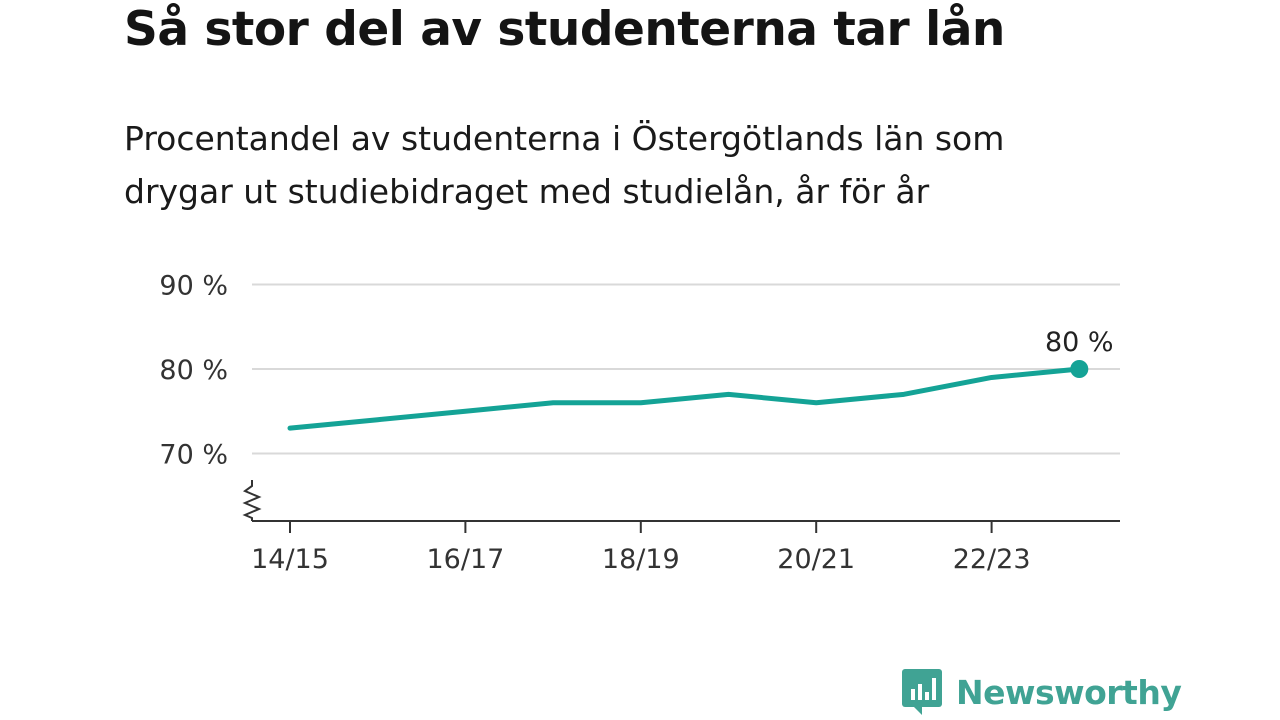 This screenshot has width=1280, height=720. What do you see at coordinates (685, 547) in the screenshot?
I see `x-axis: 14/15 16/17 18/19 20/21 22/23` at bounding box center [685, 547].